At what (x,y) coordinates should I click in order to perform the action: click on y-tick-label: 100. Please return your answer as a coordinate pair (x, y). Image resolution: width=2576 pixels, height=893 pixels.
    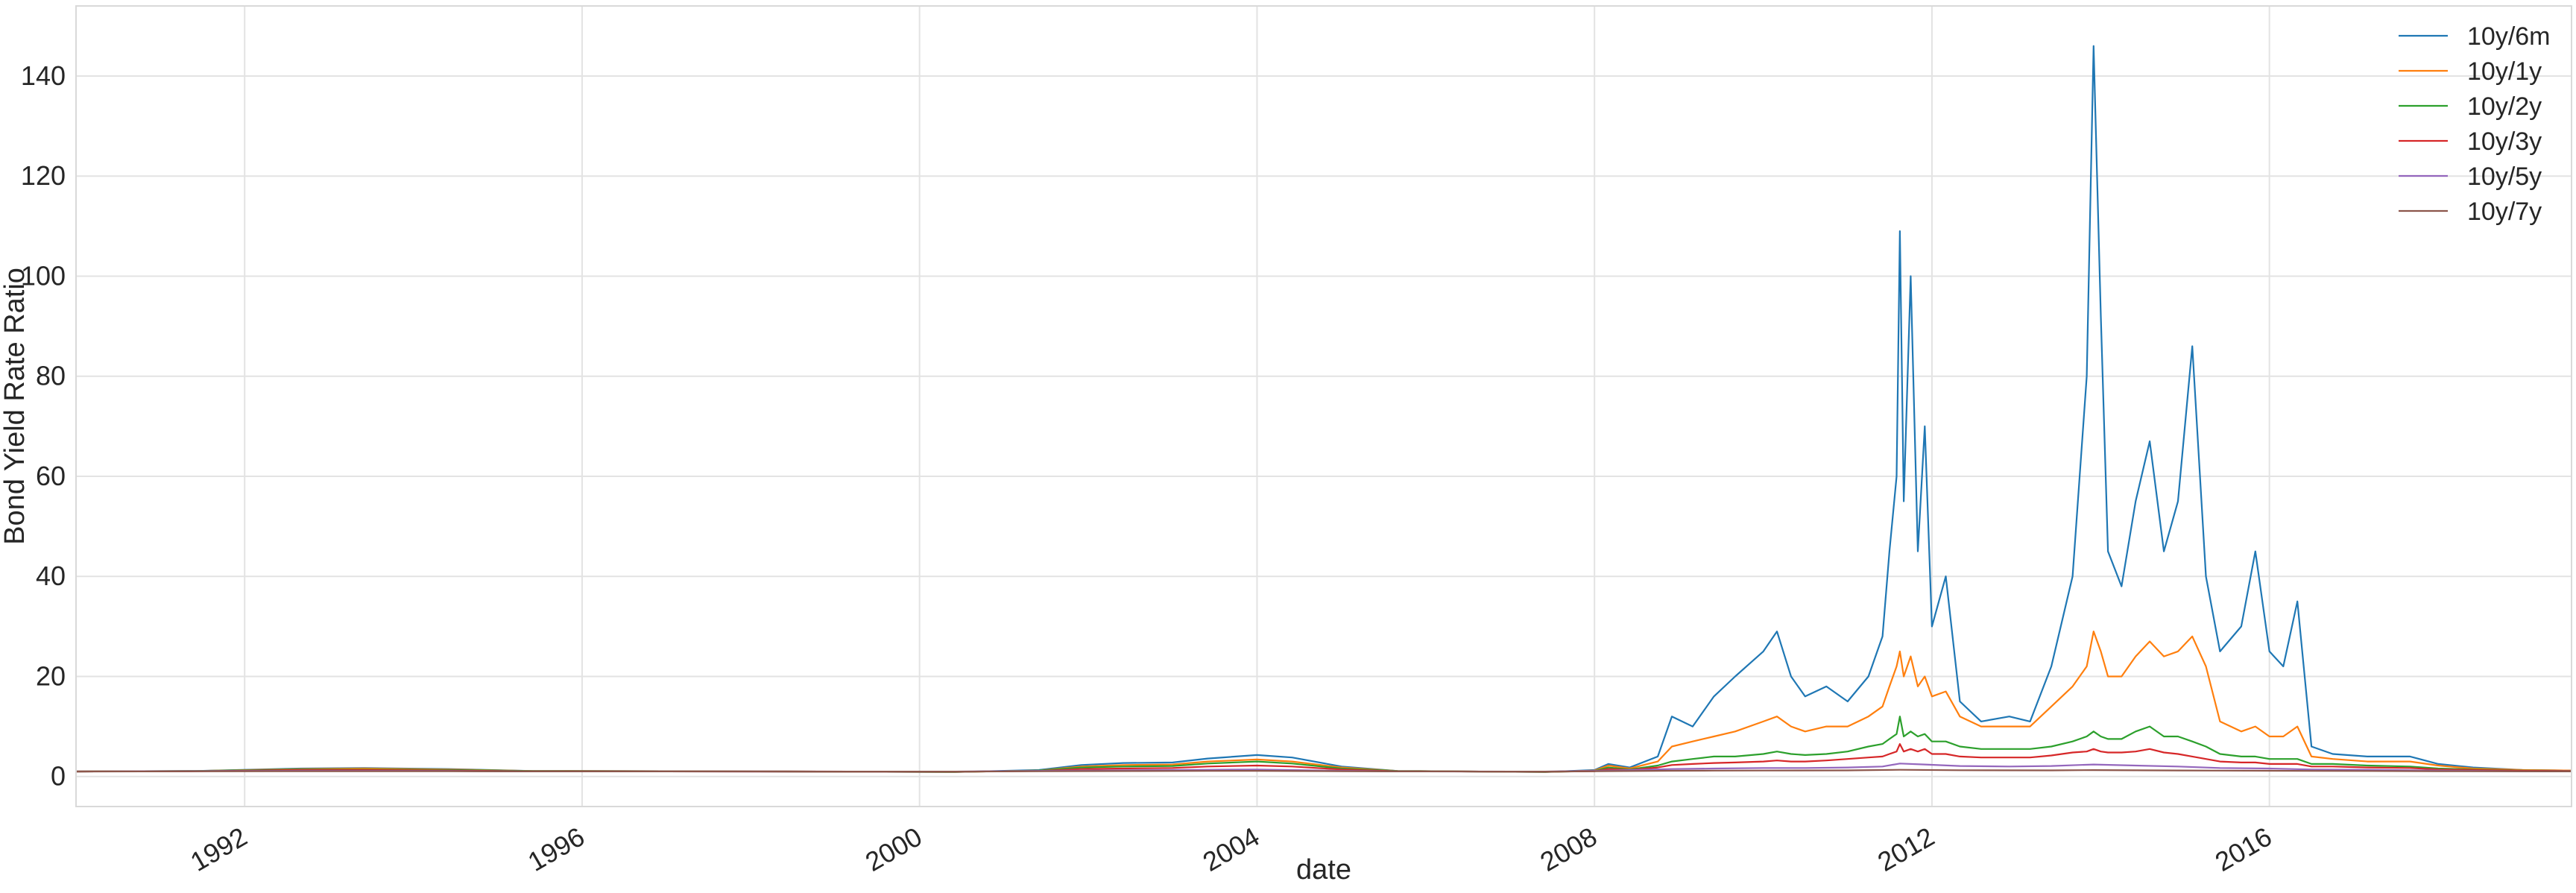
    Looking at the image, I should click on (43, 275).